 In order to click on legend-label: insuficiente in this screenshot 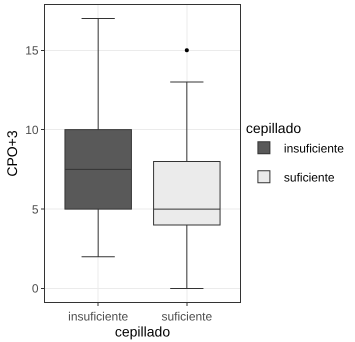, I will do `click(314, 148)`.